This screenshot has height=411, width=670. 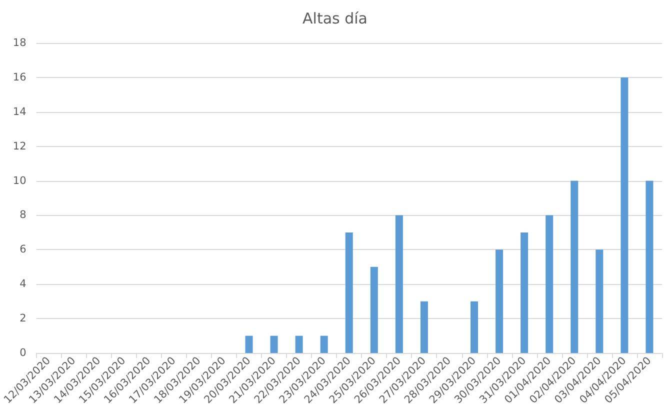 I want to click on y-tick-label: 12, so click(x=19, y=146).